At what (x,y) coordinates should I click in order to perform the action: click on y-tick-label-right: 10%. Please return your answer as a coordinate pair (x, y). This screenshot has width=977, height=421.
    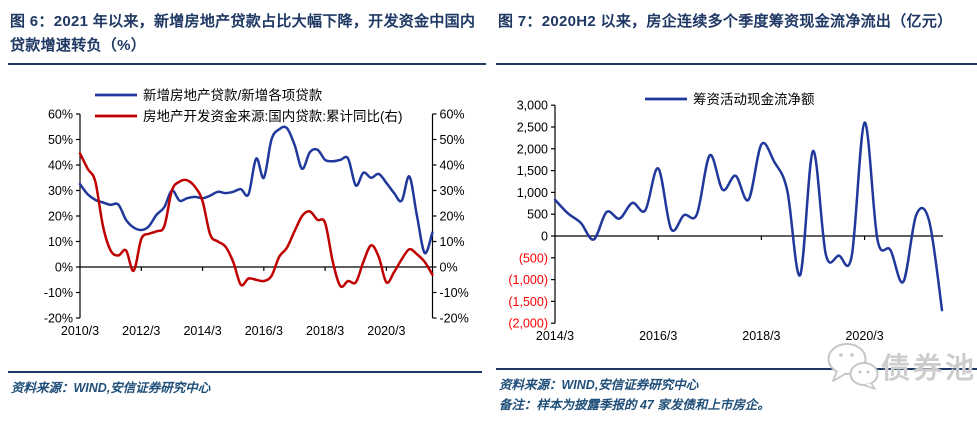
    Looking at the image, I should click on (452, 242).